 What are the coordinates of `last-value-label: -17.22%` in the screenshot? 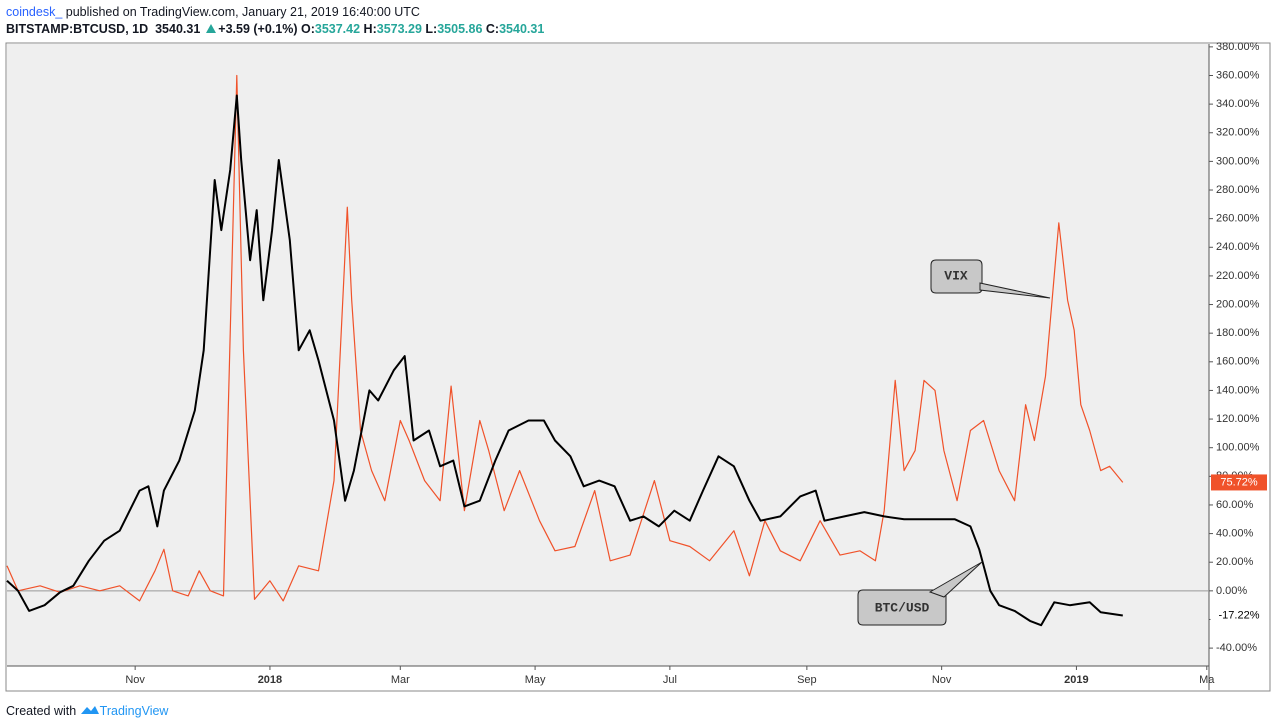 It's located at (1239, 615).